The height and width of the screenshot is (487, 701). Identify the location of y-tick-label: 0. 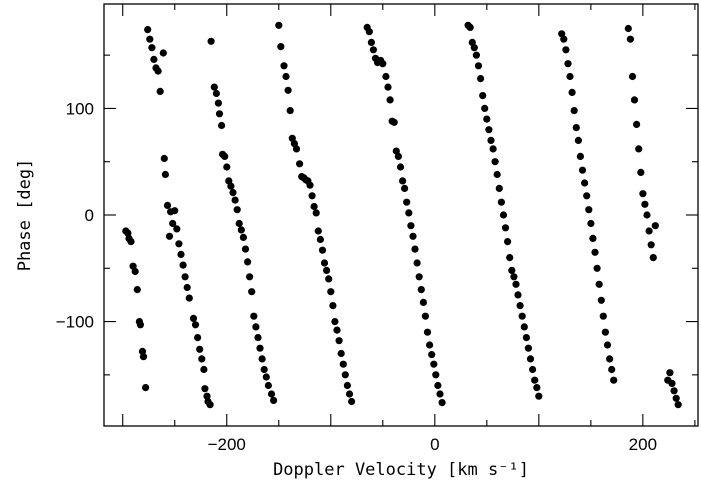
(89, 215).